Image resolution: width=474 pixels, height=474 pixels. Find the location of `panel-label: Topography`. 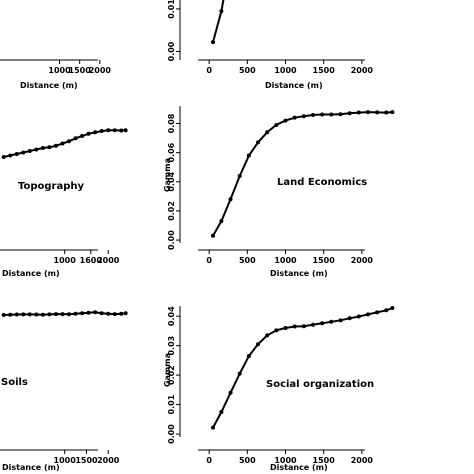

panel-label: Topography is located at coordinates (51, 186).